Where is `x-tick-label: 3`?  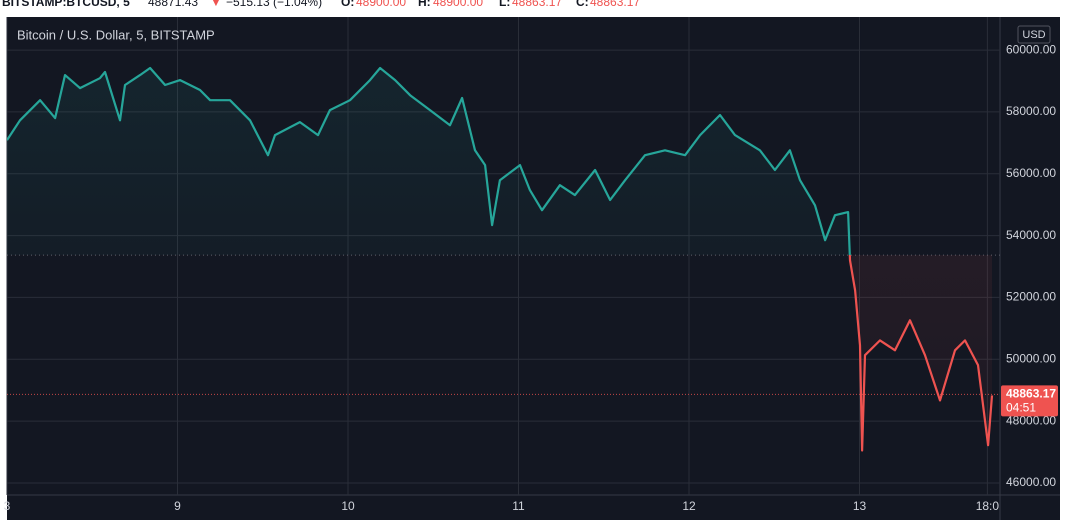
x-tick-label: 3 is located at coordinates (7, 506).